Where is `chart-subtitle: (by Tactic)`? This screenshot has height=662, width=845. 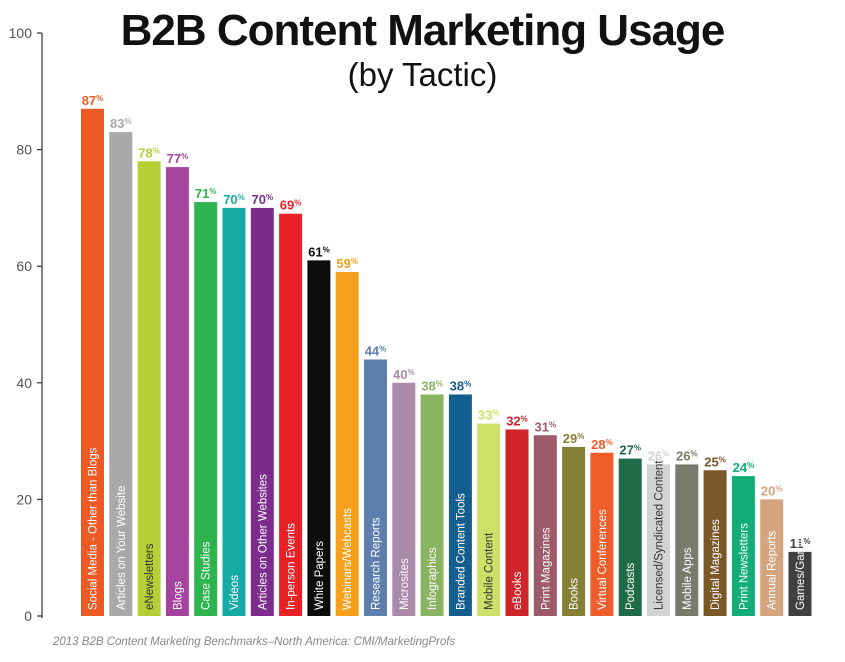
chart-subtitle: (by Tactic) is located at coordinates (422, 74).